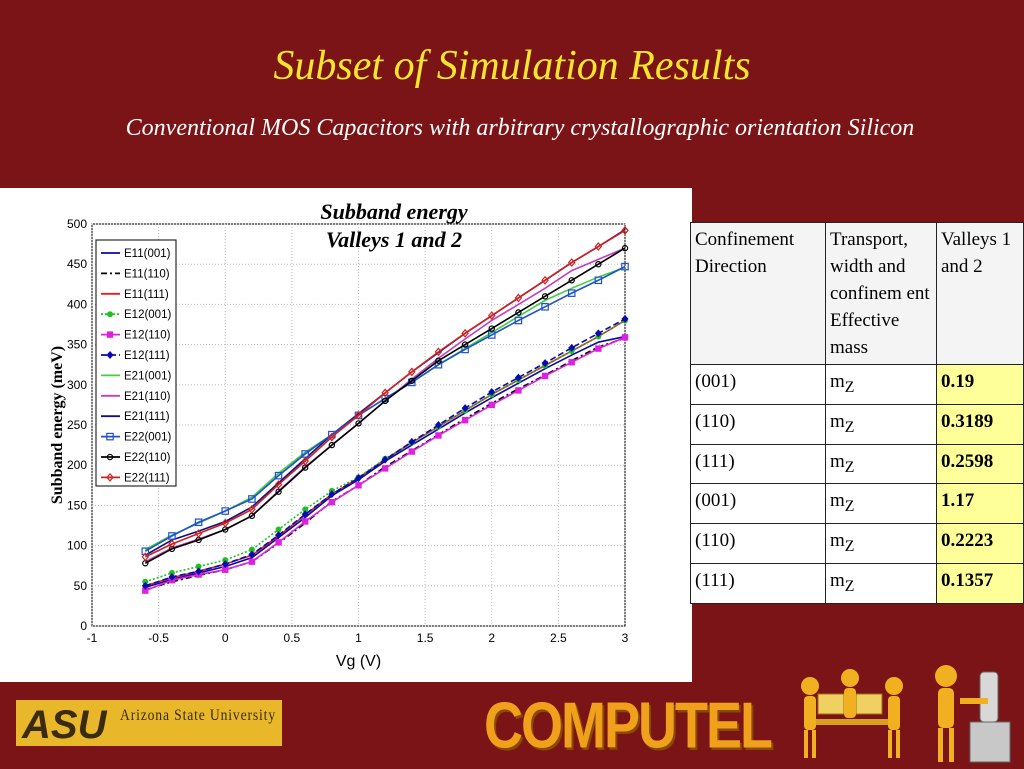 The height and width of the screenshot is (769, 1024). I want to click on x-axis-label: Vg (V), so click(358, 661).